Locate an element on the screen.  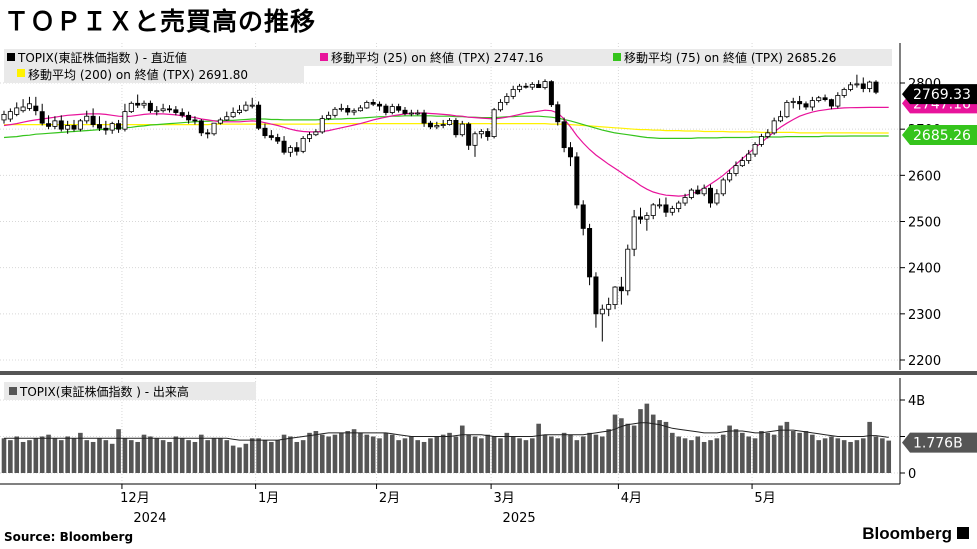
month-label: 5月 is located at coordinates (764, 498).